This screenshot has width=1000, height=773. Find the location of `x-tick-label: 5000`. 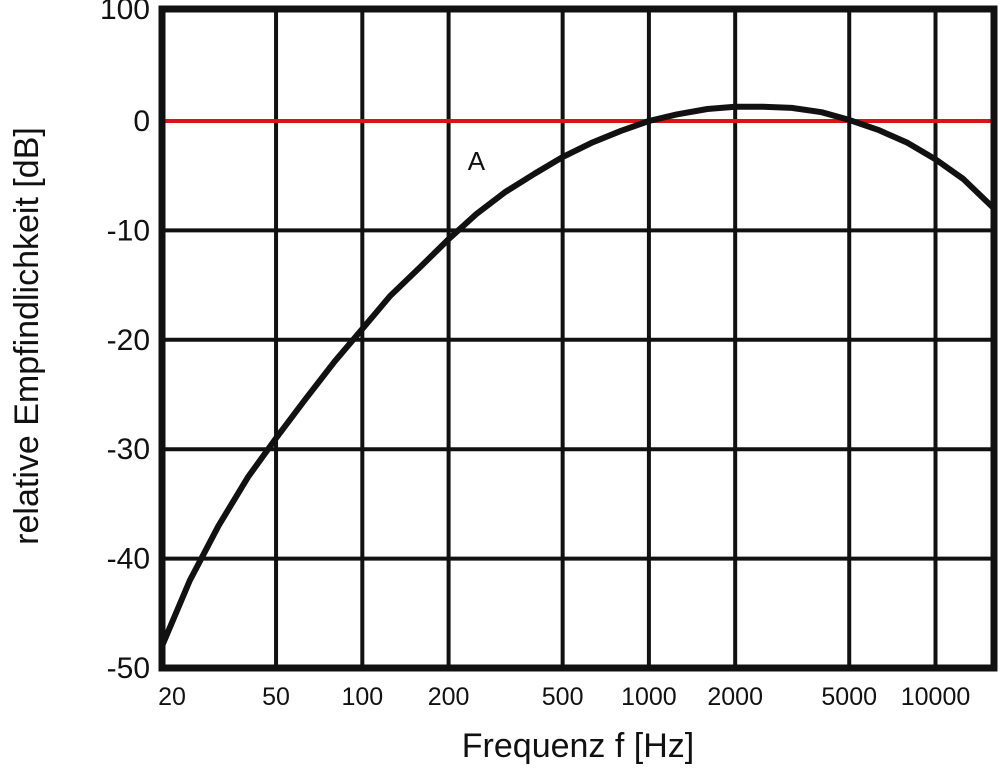

x-tick-label: 5000 is located at coordinates (849, 697).